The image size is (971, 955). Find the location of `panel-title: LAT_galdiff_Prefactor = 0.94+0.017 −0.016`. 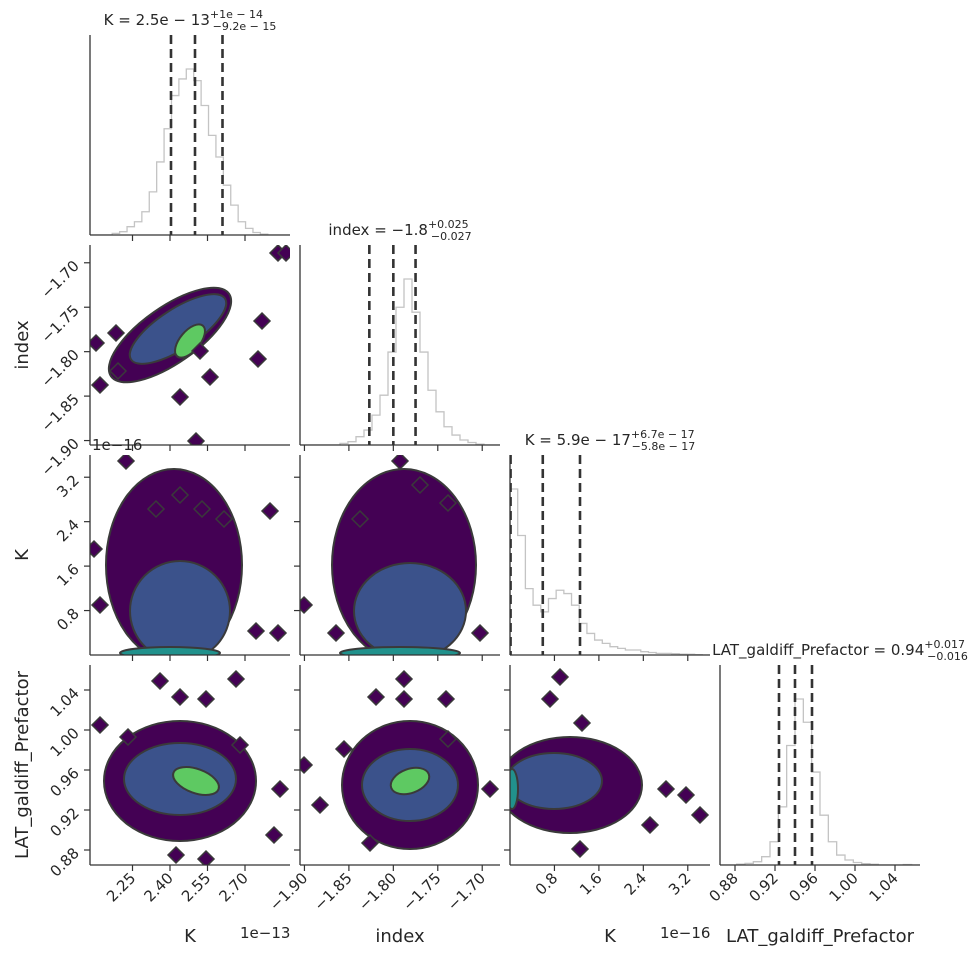

panel-title: LAT_galdiff_Prefactor = 0.94+0.017 −0.016 is located at coordinates (840, 650).